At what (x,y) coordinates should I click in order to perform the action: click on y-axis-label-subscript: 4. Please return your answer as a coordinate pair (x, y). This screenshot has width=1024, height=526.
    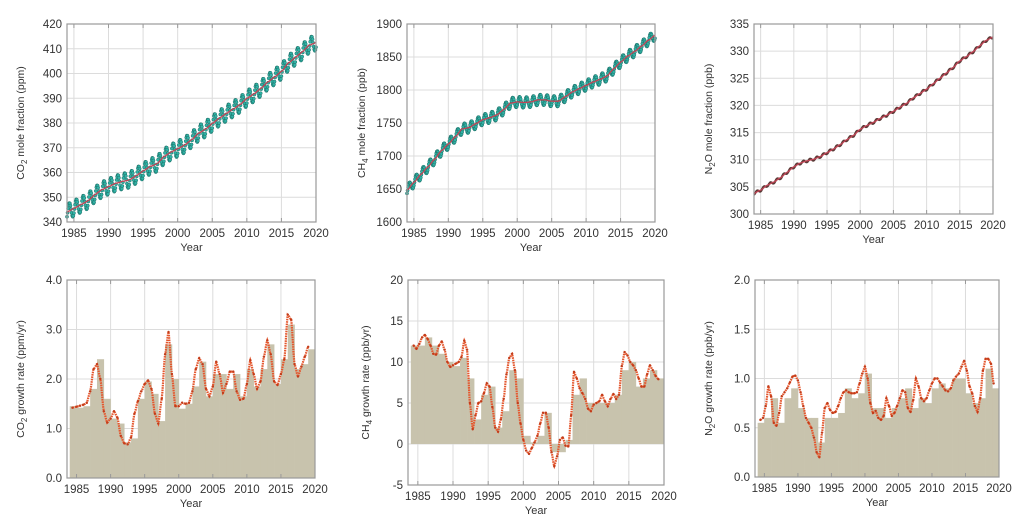
    Looking at the image, I should click on (365, 160).